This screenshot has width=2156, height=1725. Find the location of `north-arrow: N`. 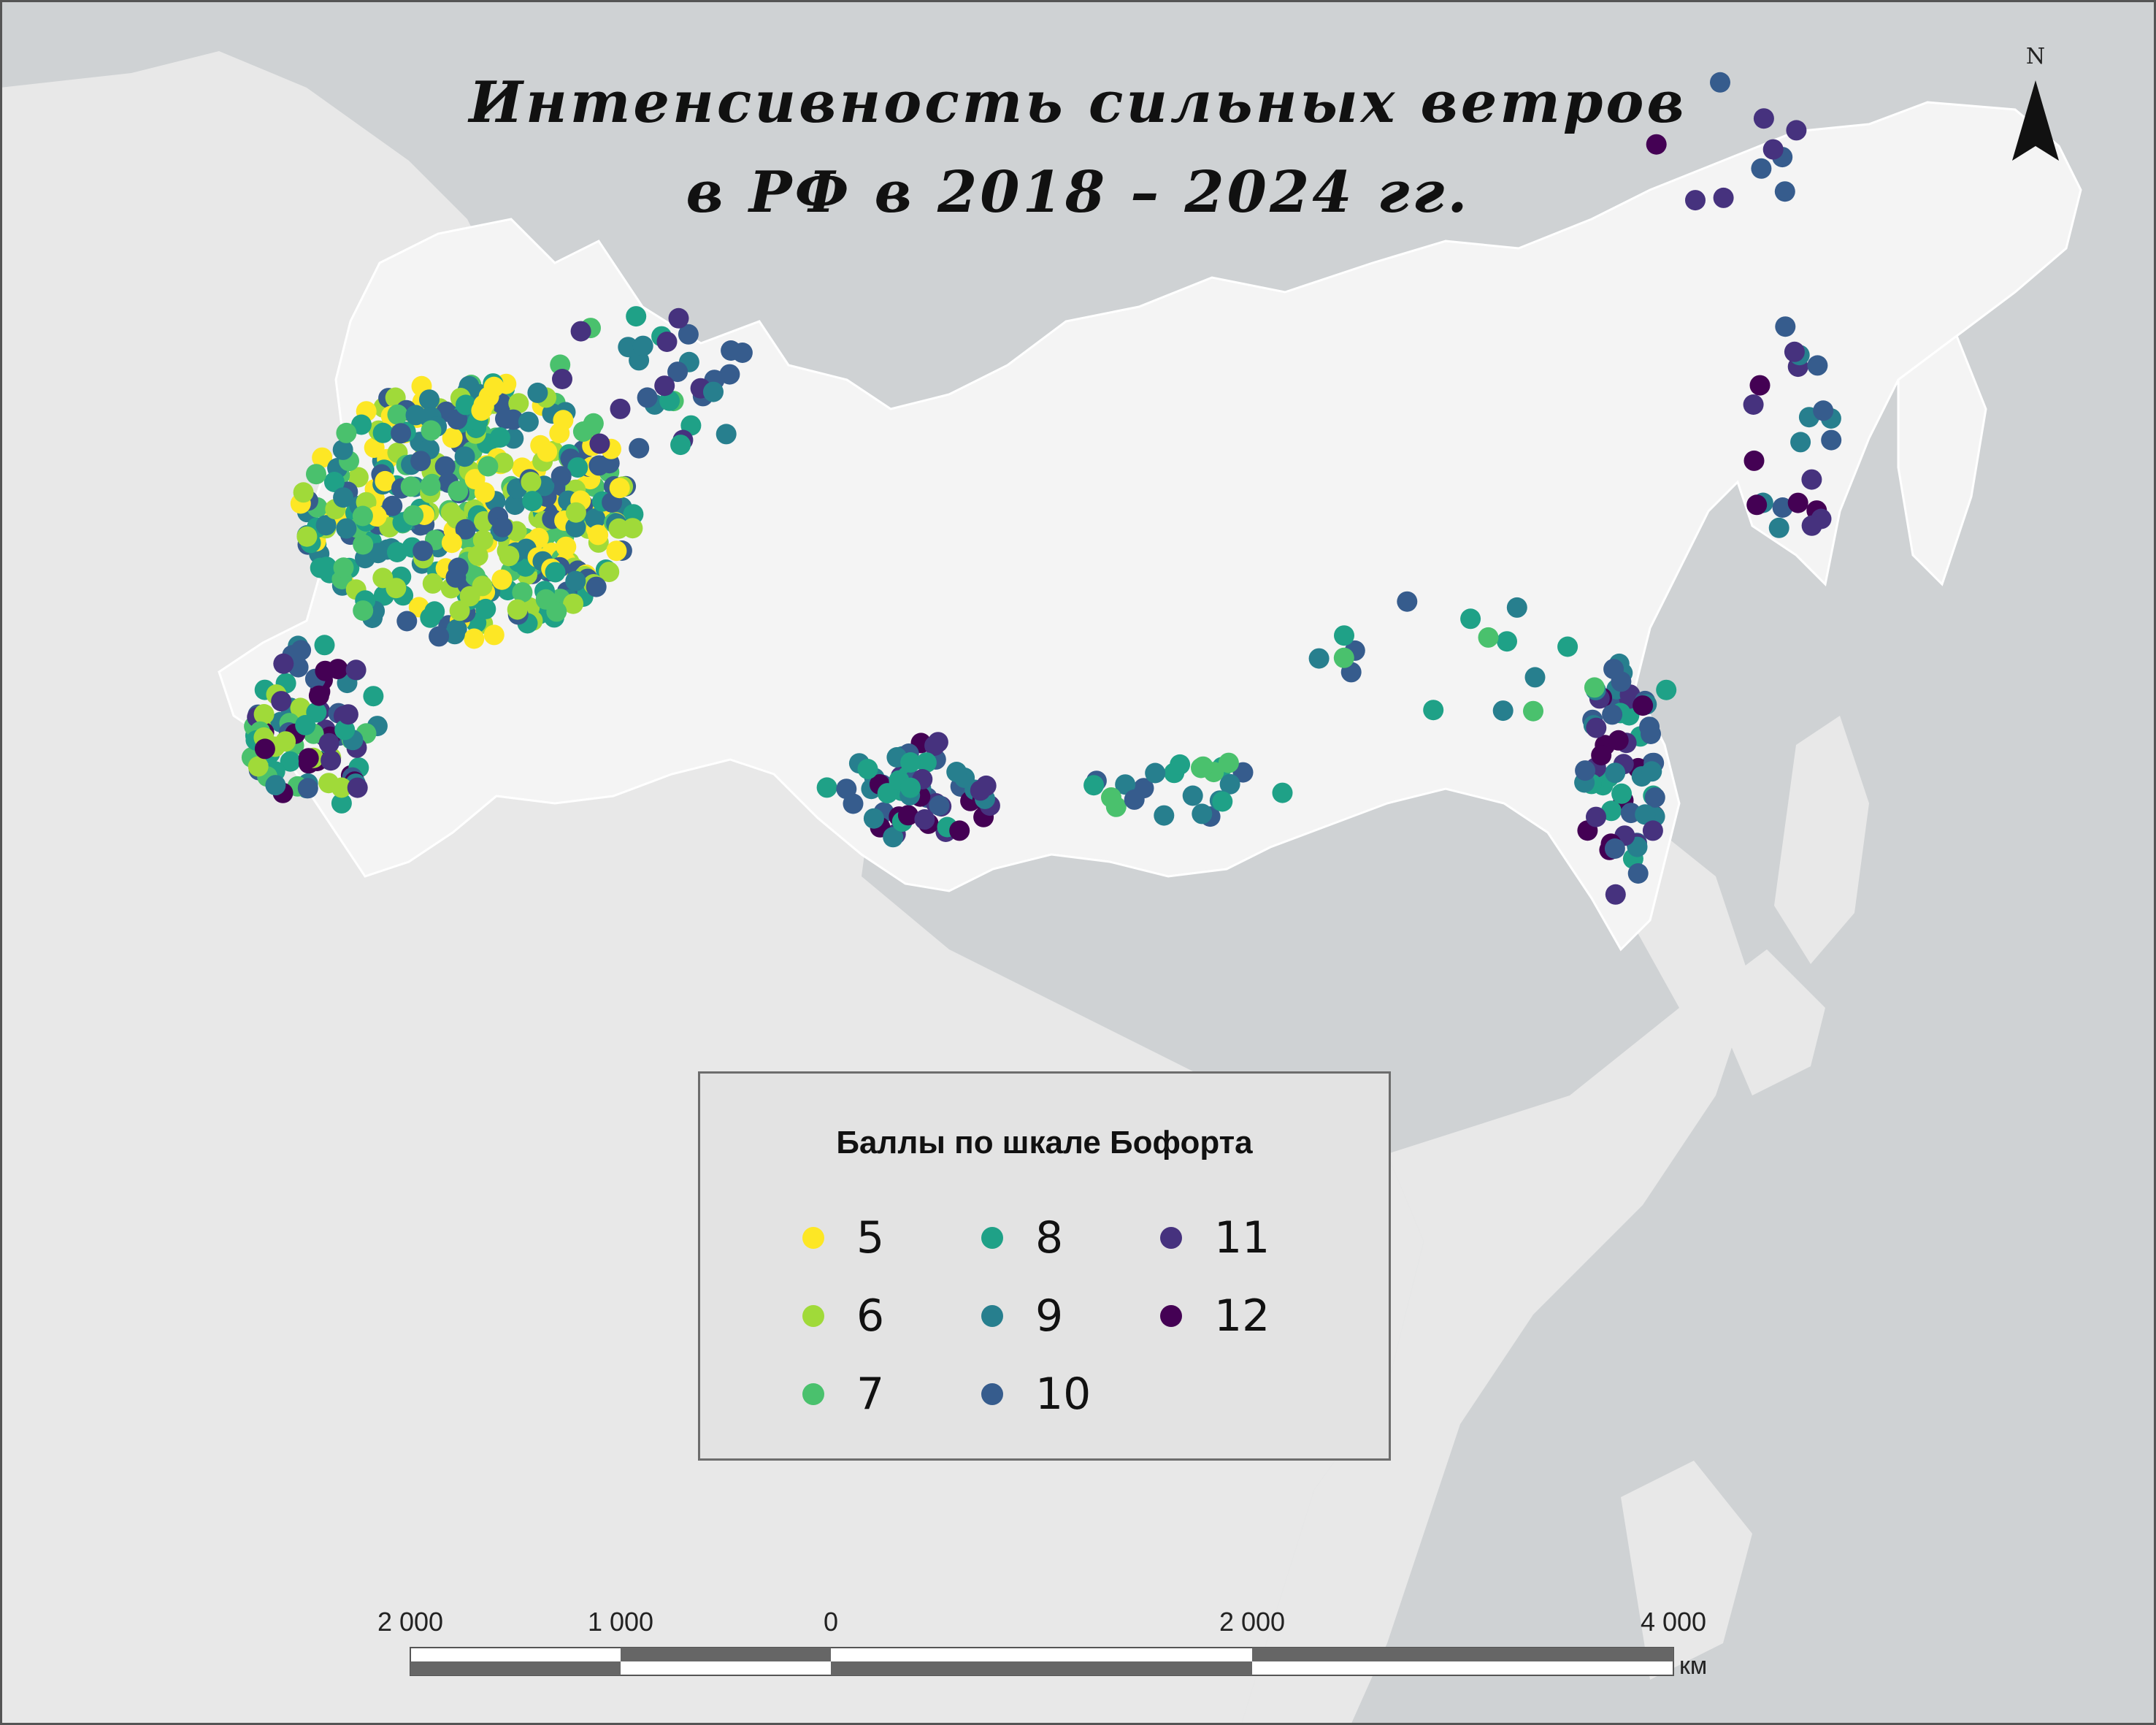

north-arrow: N is located at coordinates (2035, 106).